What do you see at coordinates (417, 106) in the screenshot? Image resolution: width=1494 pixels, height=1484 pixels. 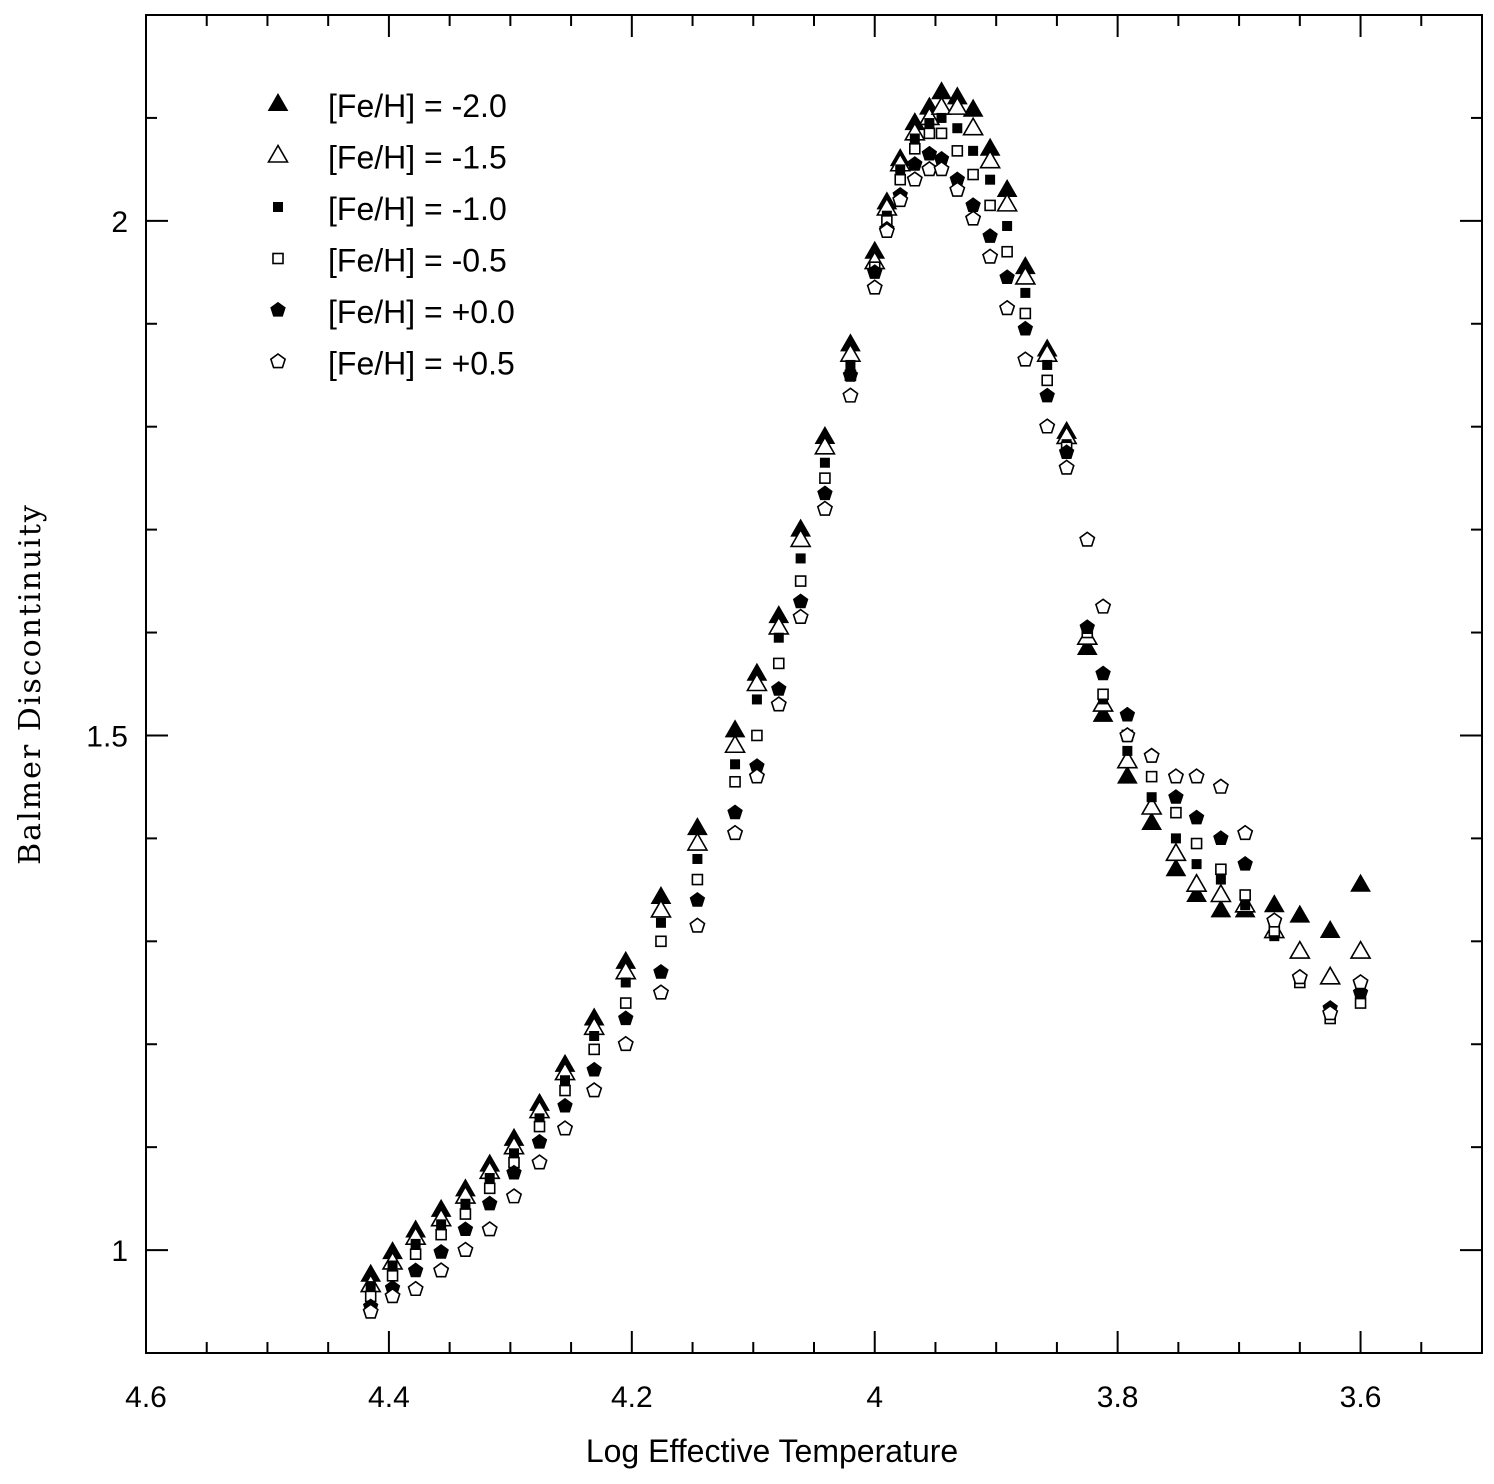 I see `legend-label: [Fe/H] = -2.0` at bounding box center [417, 106].